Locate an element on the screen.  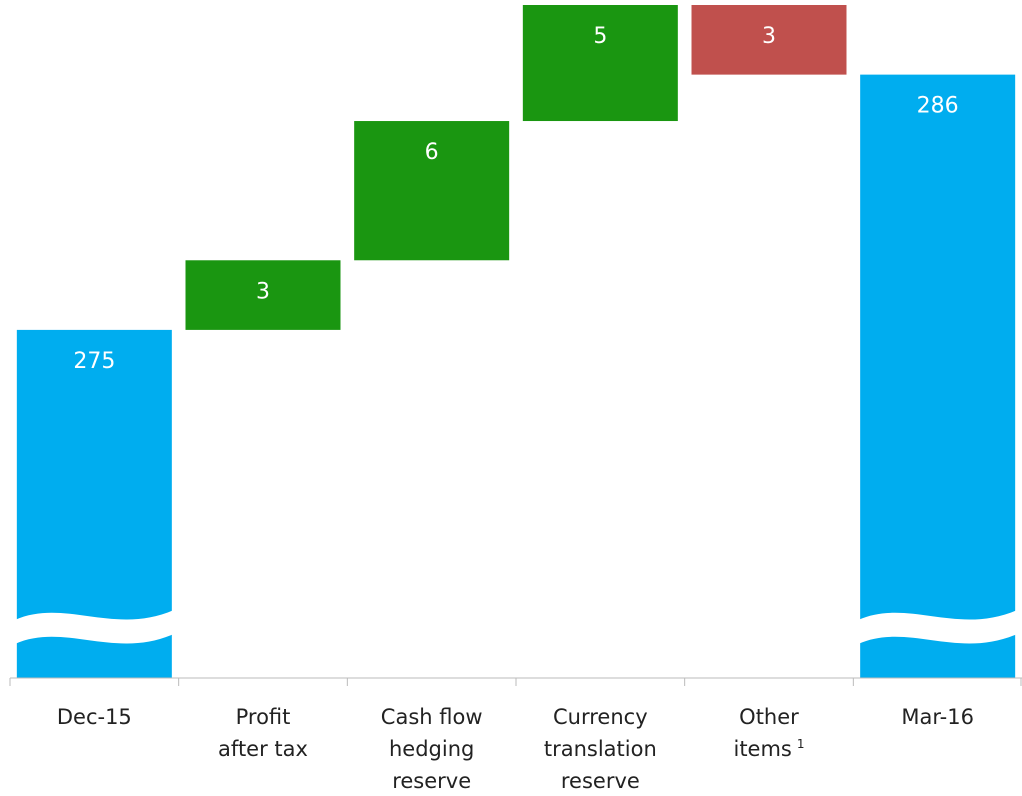
x-tick-label: items 1 is located at coordinates (768, 749).